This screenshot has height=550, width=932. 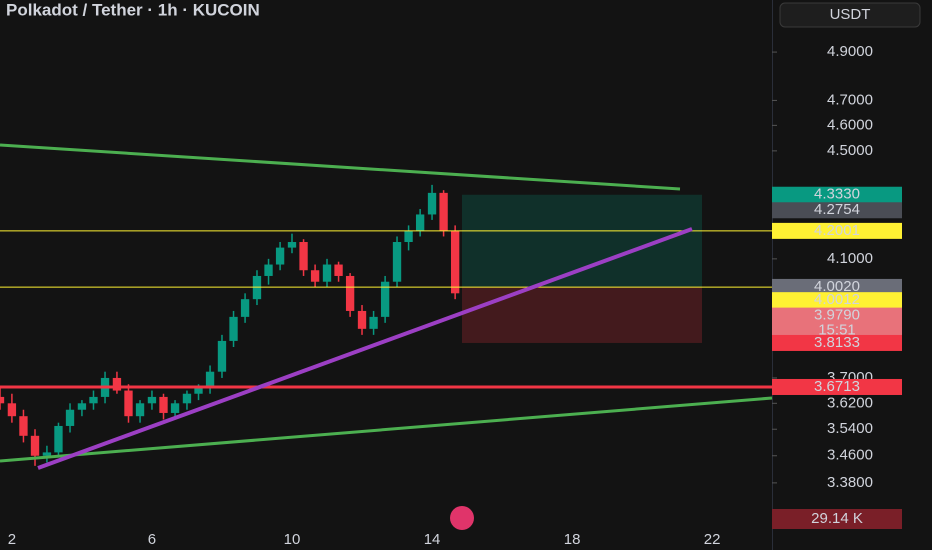 What do you see at coordinates (850, 99) in the screenshot?
I see `y-tick-label: 4.7000` at bounding box center [850, 99].